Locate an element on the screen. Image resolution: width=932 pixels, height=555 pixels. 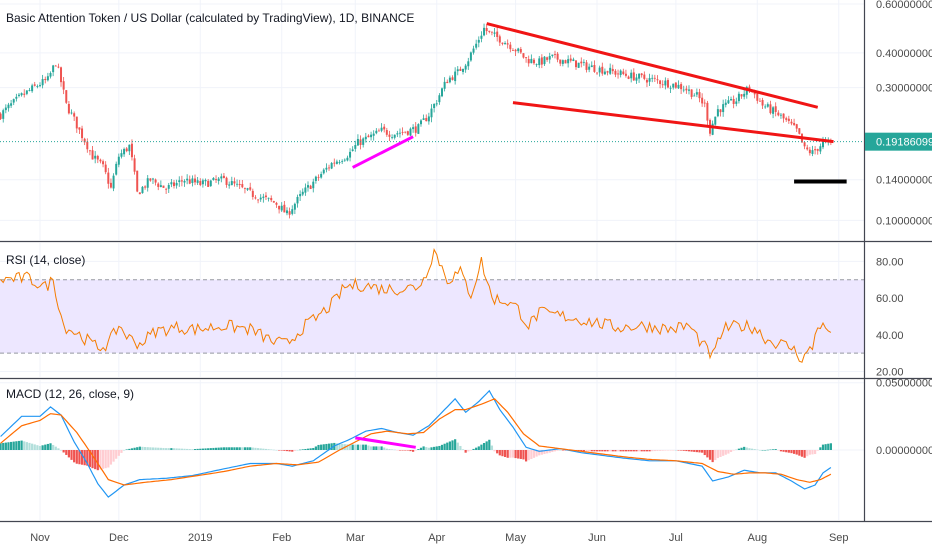
price-magenta-trendline is located at coordinates (382, 152).